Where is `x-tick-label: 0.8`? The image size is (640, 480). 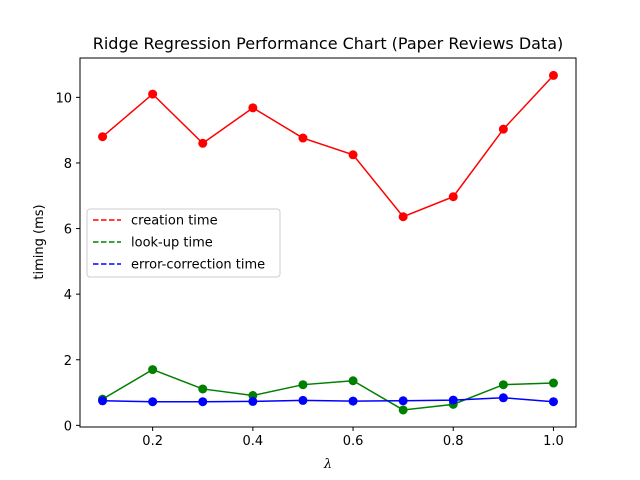
x-tick-label: 0.8 is located at coordinates (453, 441).